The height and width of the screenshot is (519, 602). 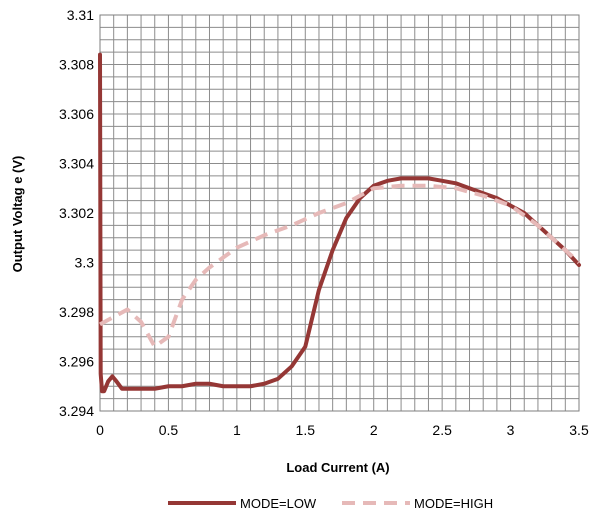 I want to click on x-tick-label: 3.5, so click(x=579, y=430).